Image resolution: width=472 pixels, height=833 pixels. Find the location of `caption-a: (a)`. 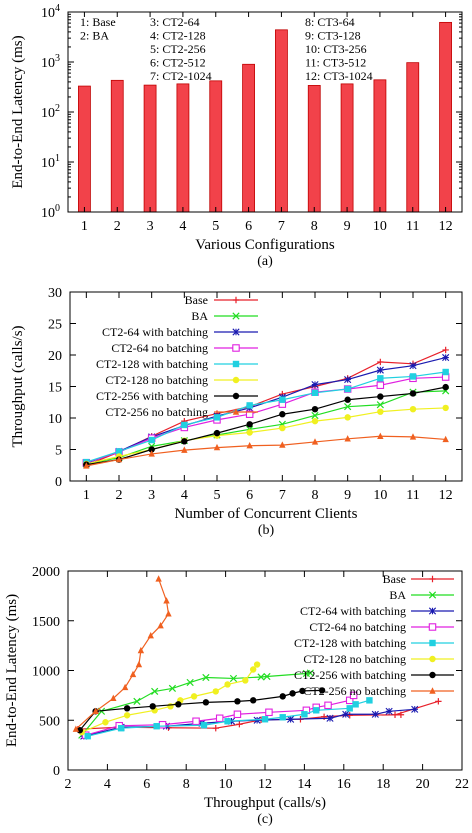

caption-a: (a) is located at coordinates (265, 261).